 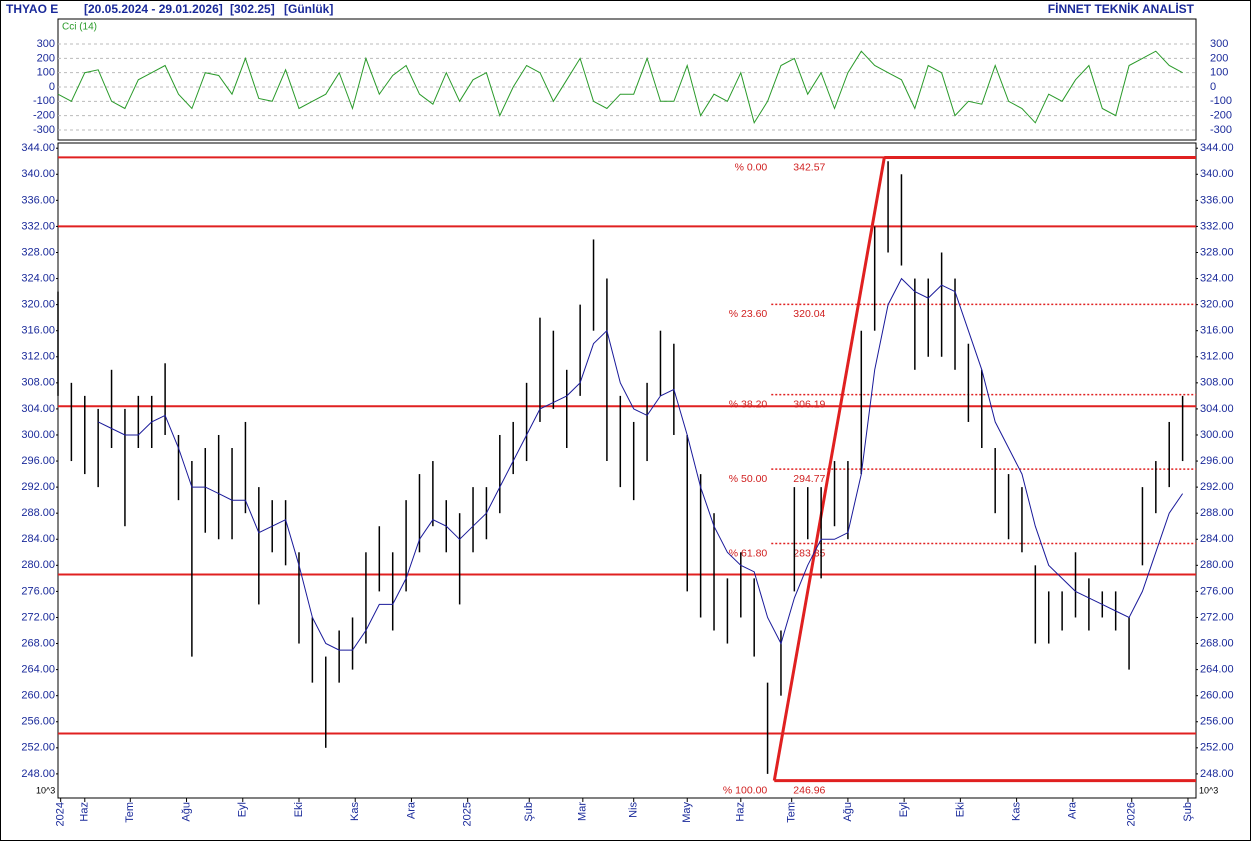 What do you see at coordinates (583, 811) in the screenshot?
I see `x-tick-label: Mar` at bounding box center [583, 811].